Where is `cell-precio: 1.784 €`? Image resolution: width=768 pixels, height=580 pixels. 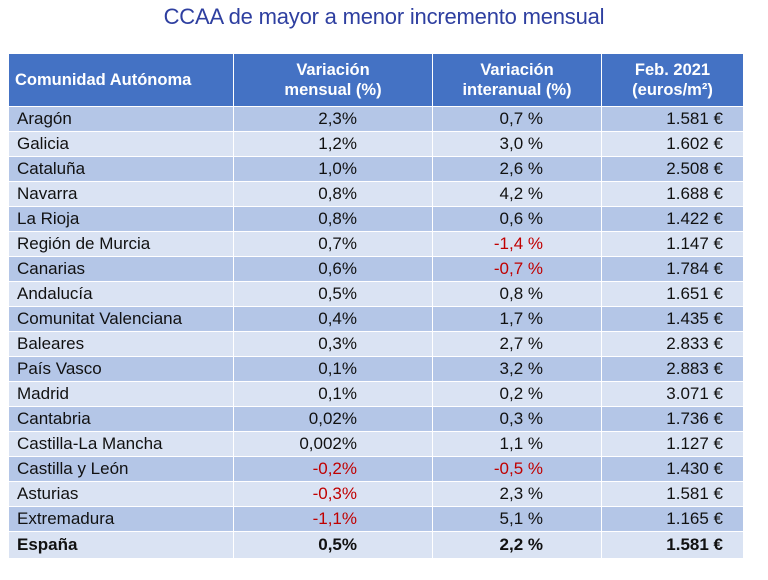 cell-precio: 1.784 € is located at coordinates (672, 269).